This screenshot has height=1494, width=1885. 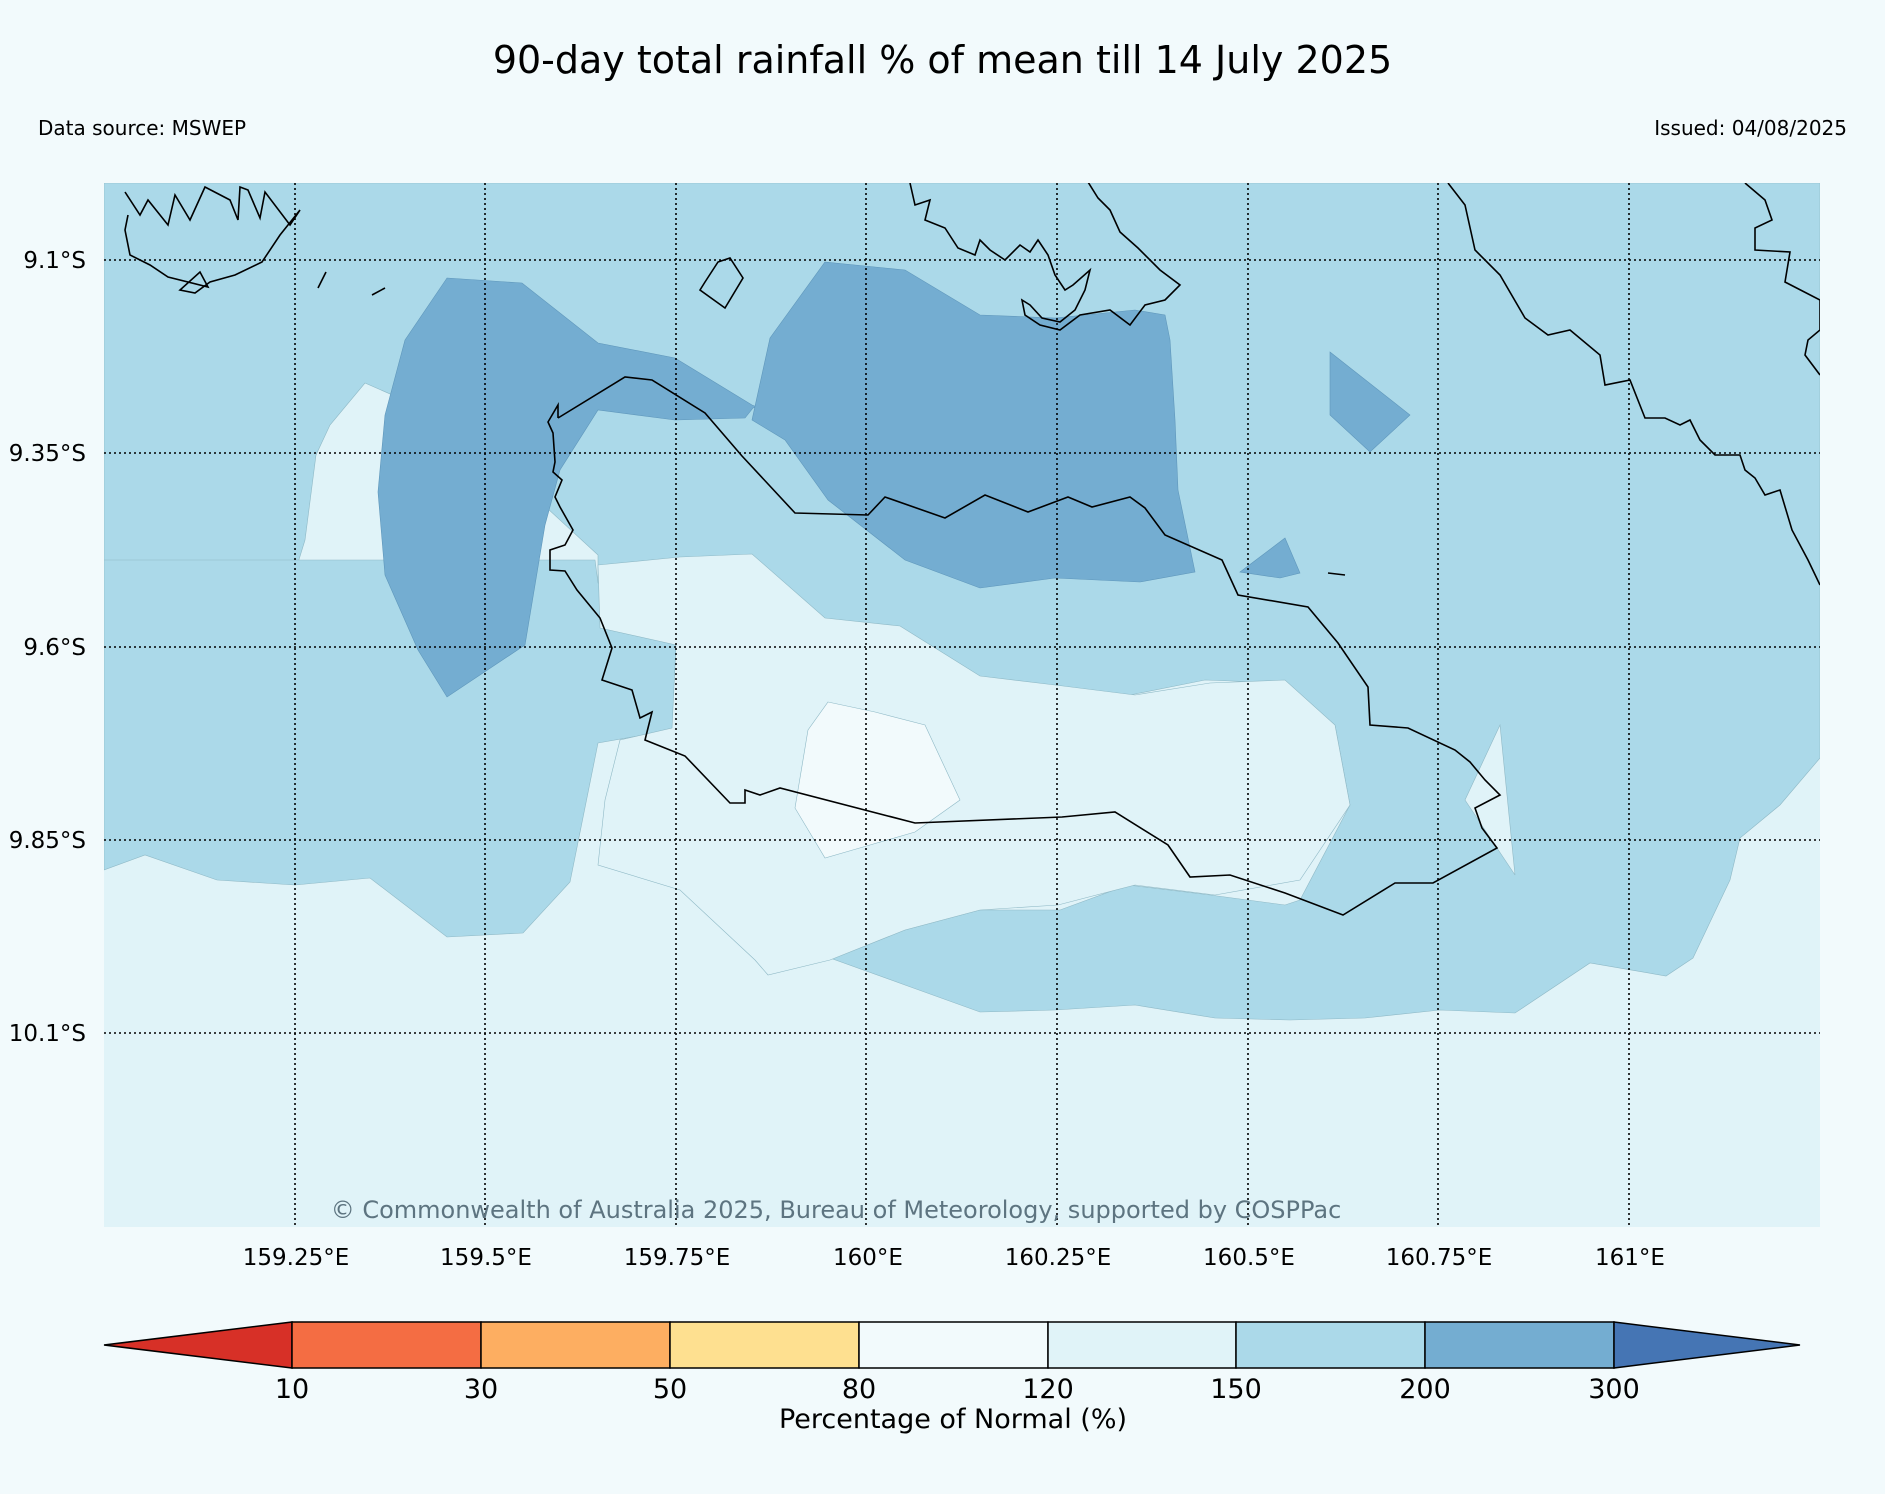 I want to click on lon-tick-label: 160.75°E, so click(x=1439, y=1258).